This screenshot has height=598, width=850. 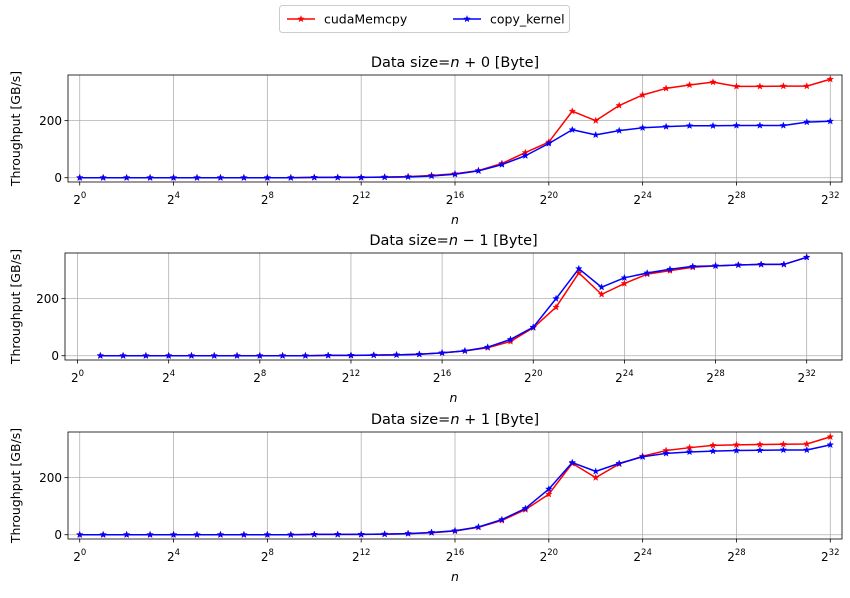 I want to click on subplot-title: Data size=n + 1 [Byte], so click(x=455, y=420).